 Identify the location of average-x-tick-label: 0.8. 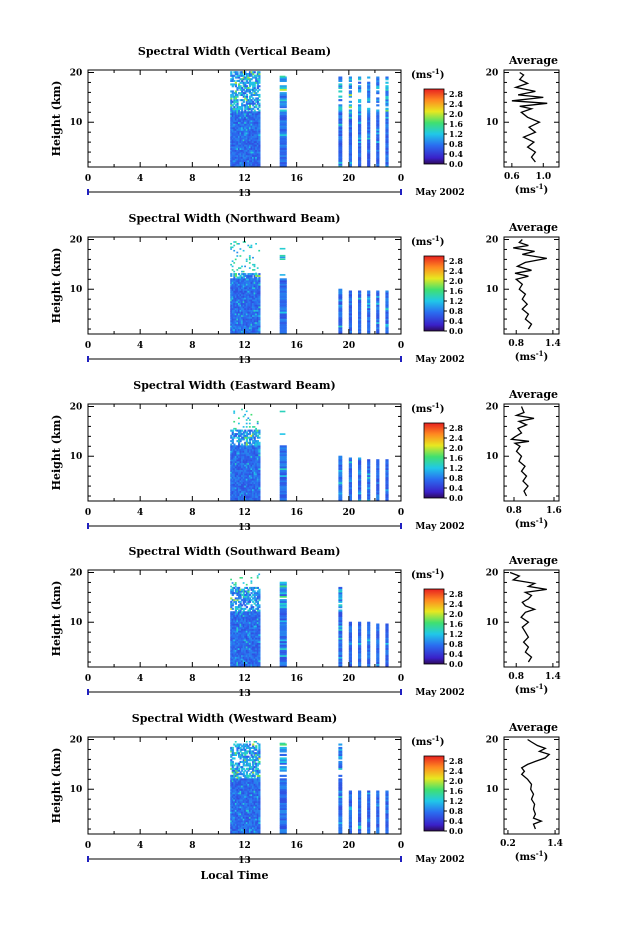
(514, 511).